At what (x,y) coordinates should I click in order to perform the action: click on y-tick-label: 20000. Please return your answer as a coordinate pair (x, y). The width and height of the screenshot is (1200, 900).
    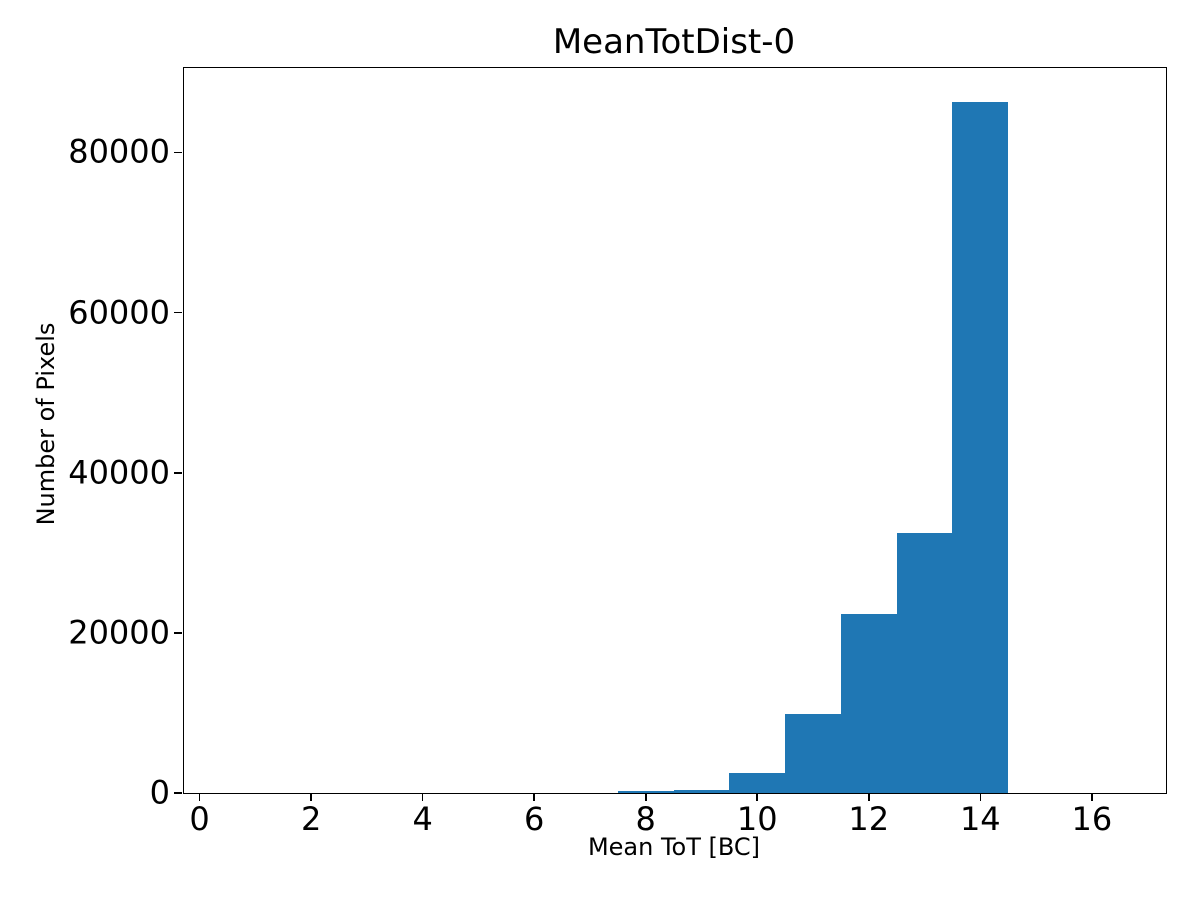
    Looking at the image, I should click on (119, 632).